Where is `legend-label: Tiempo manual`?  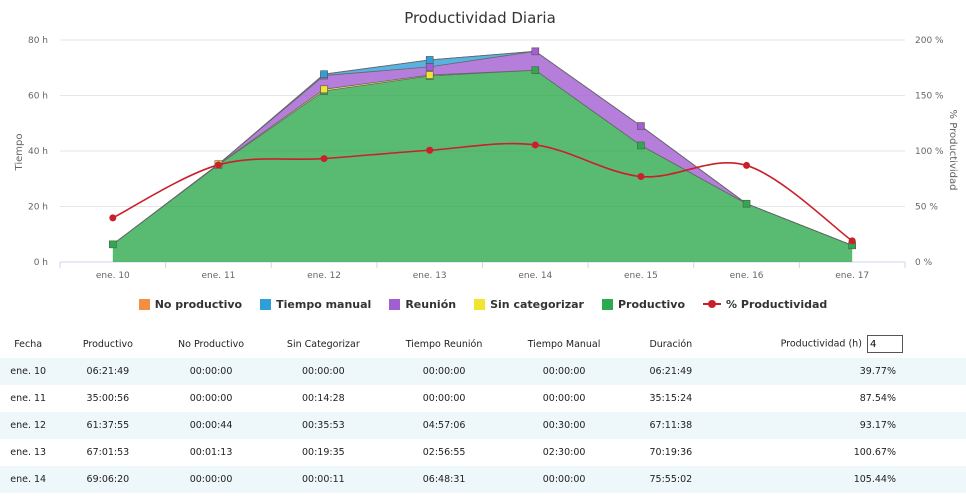 legend-label: Tiempo manual is located at coordinates (324, 304).